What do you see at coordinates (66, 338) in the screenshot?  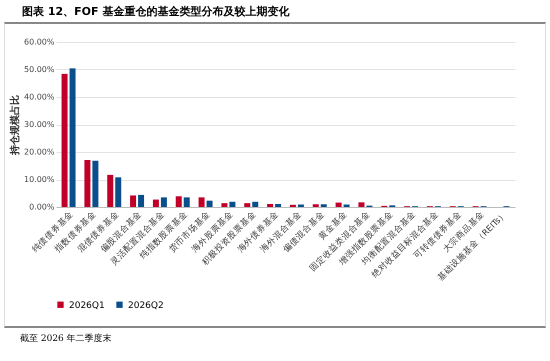 I see `text: 截至 2026 年二季度末` at bounding box center [66, 338].